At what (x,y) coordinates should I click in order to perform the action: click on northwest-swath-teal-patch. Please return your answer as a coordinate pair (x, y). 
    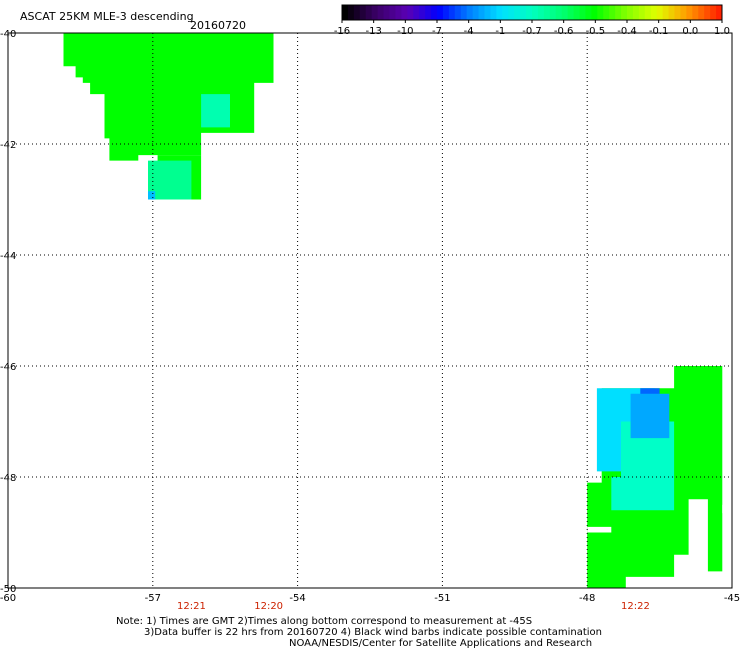
    Looking at the image, I should click on (170, 180).